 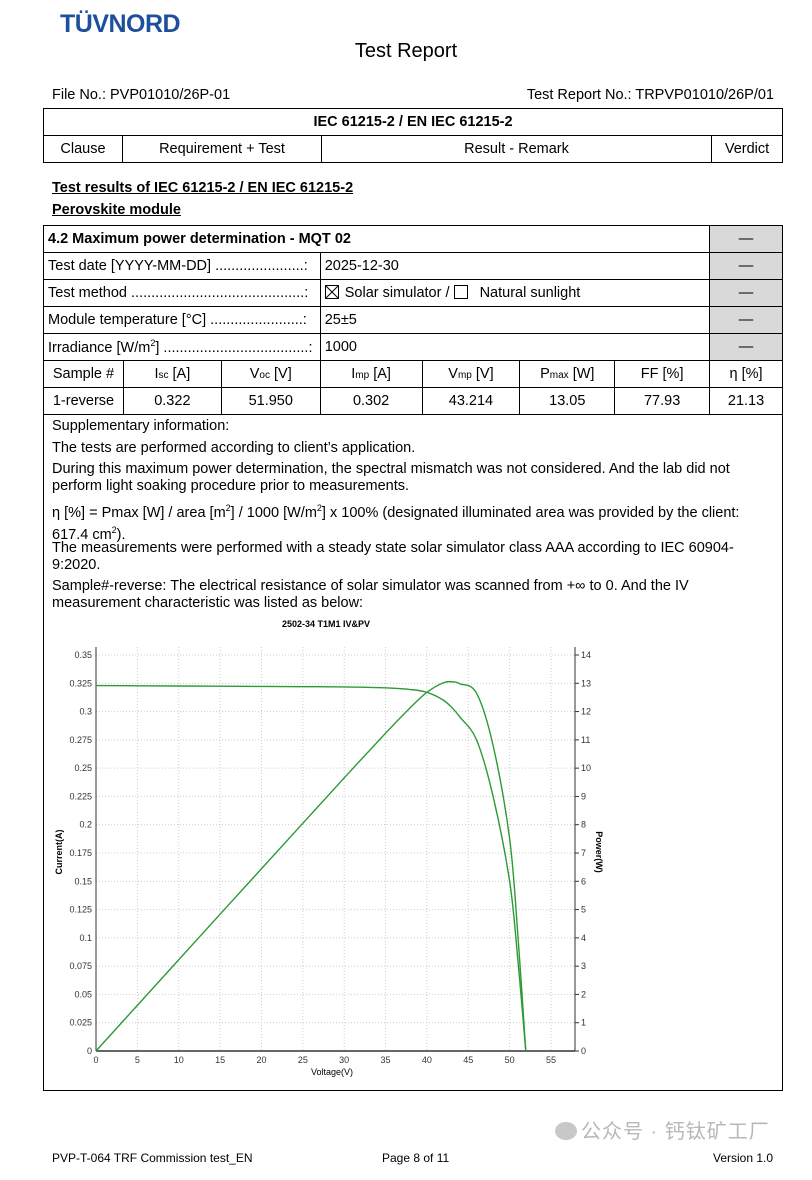 I want to click on watermark: 公众号 · 钙钛矿工厂, so click(x=662, y=1132).